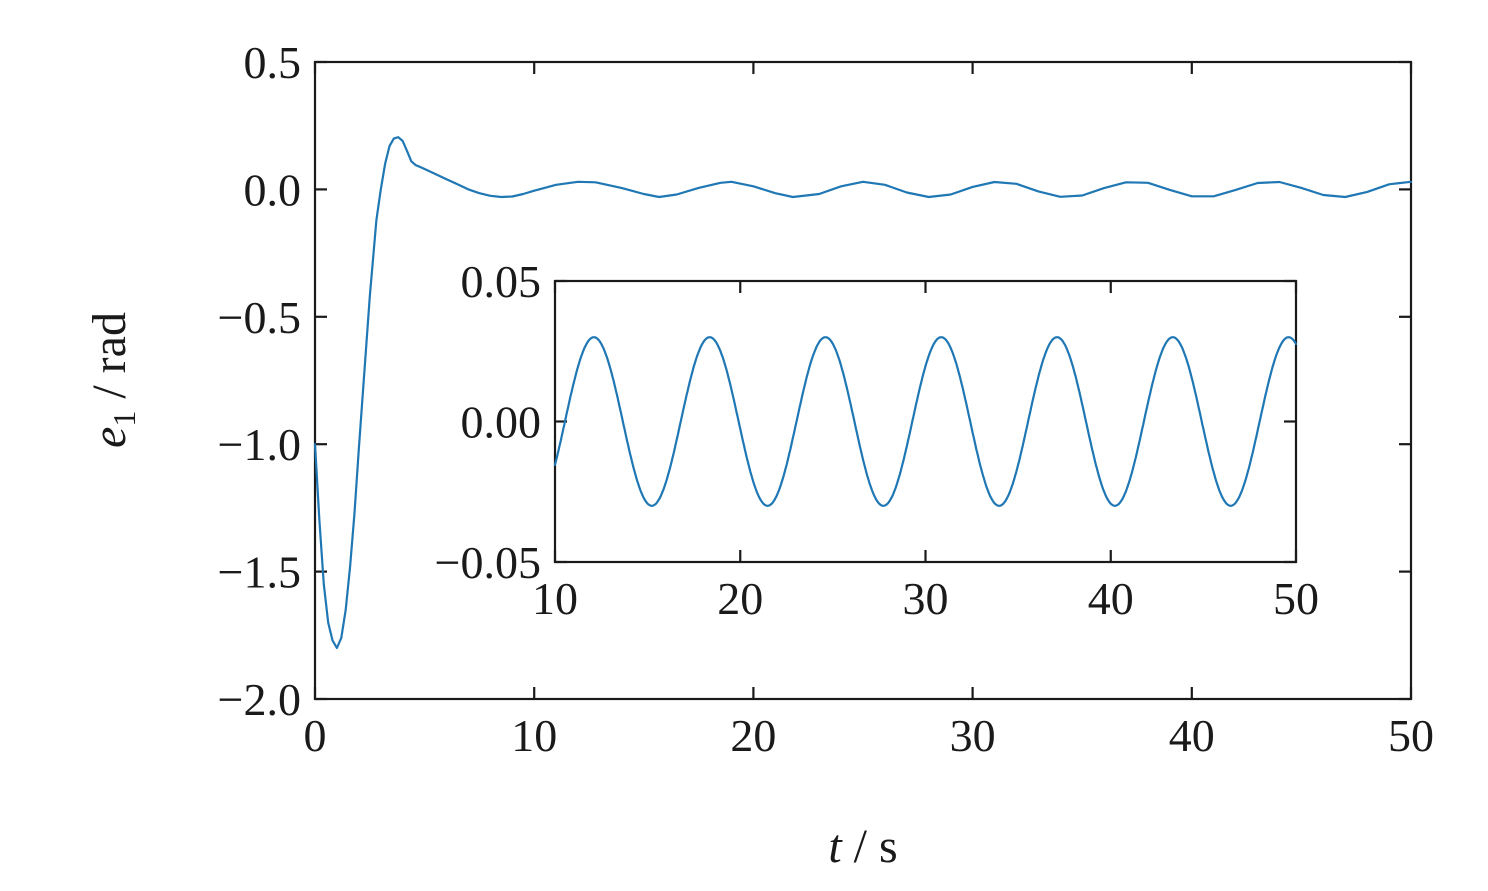  What do you see at coordinates (534, 735) in the screenshot?
I see `main-x-tick-label: 10` at bounding box center [534, 735].